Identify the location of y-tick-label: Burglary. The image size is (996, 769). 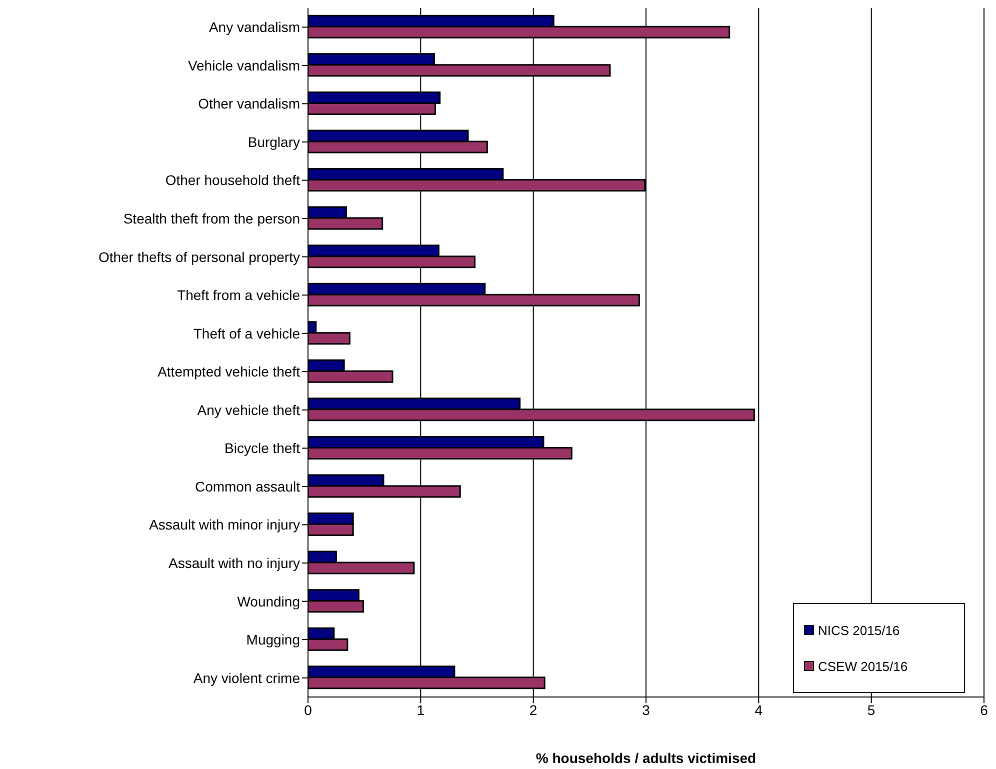
(274, 142).